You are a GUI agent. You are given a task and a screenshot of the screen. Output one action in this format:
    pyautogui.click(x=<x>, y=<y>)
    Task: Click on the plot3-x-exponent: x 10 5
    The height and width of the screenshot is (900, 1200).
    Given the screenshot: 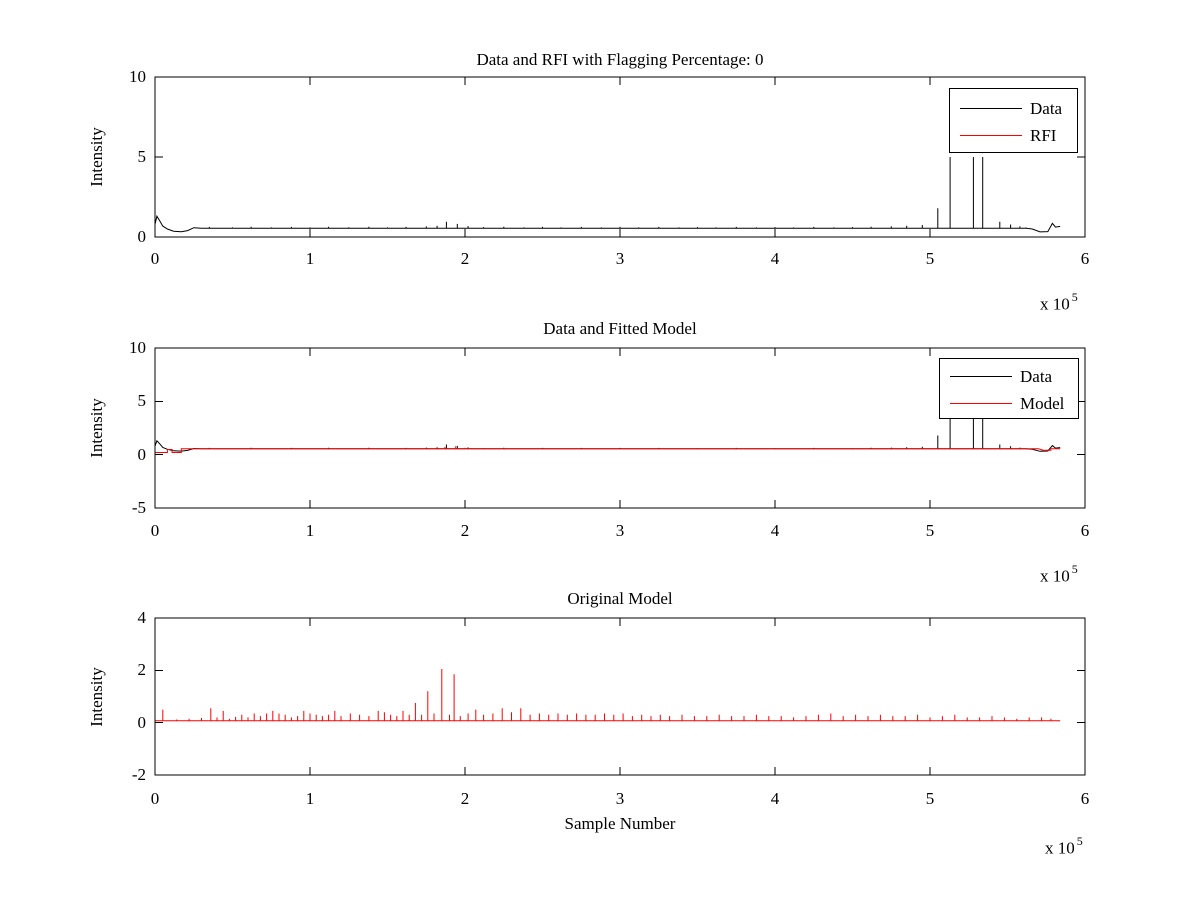 What is the action you would take?
    pyautogui.click(x=1064, y=846)
    